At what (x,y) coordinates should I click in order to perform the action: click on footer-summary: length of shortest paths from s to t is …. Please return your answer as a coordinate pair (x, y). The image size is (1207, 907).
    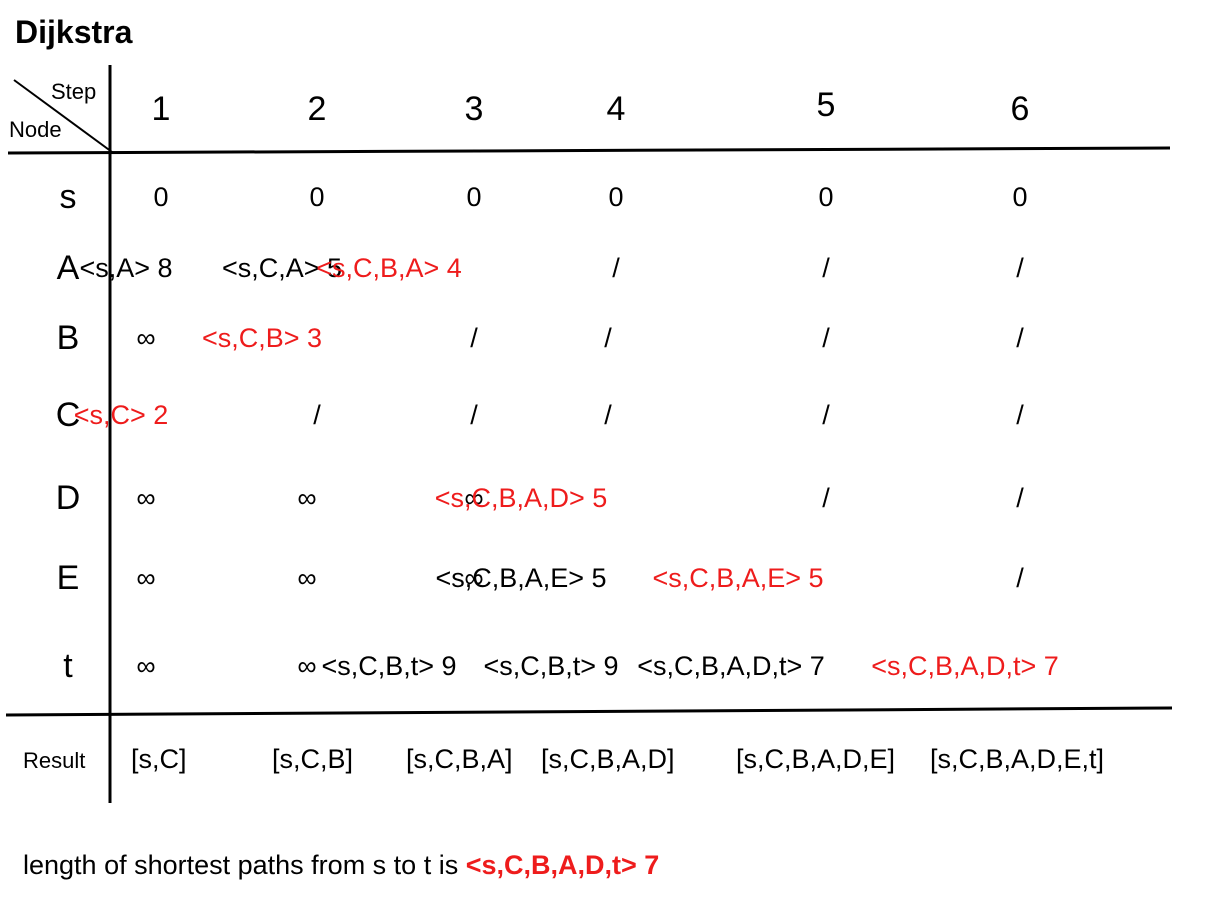
    Looking at the image, I should click on (341, 865).